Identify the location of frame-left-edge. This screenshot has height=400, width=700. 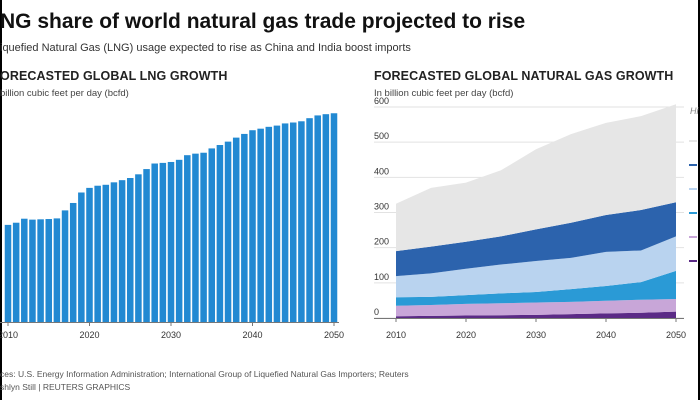
(1, 200).